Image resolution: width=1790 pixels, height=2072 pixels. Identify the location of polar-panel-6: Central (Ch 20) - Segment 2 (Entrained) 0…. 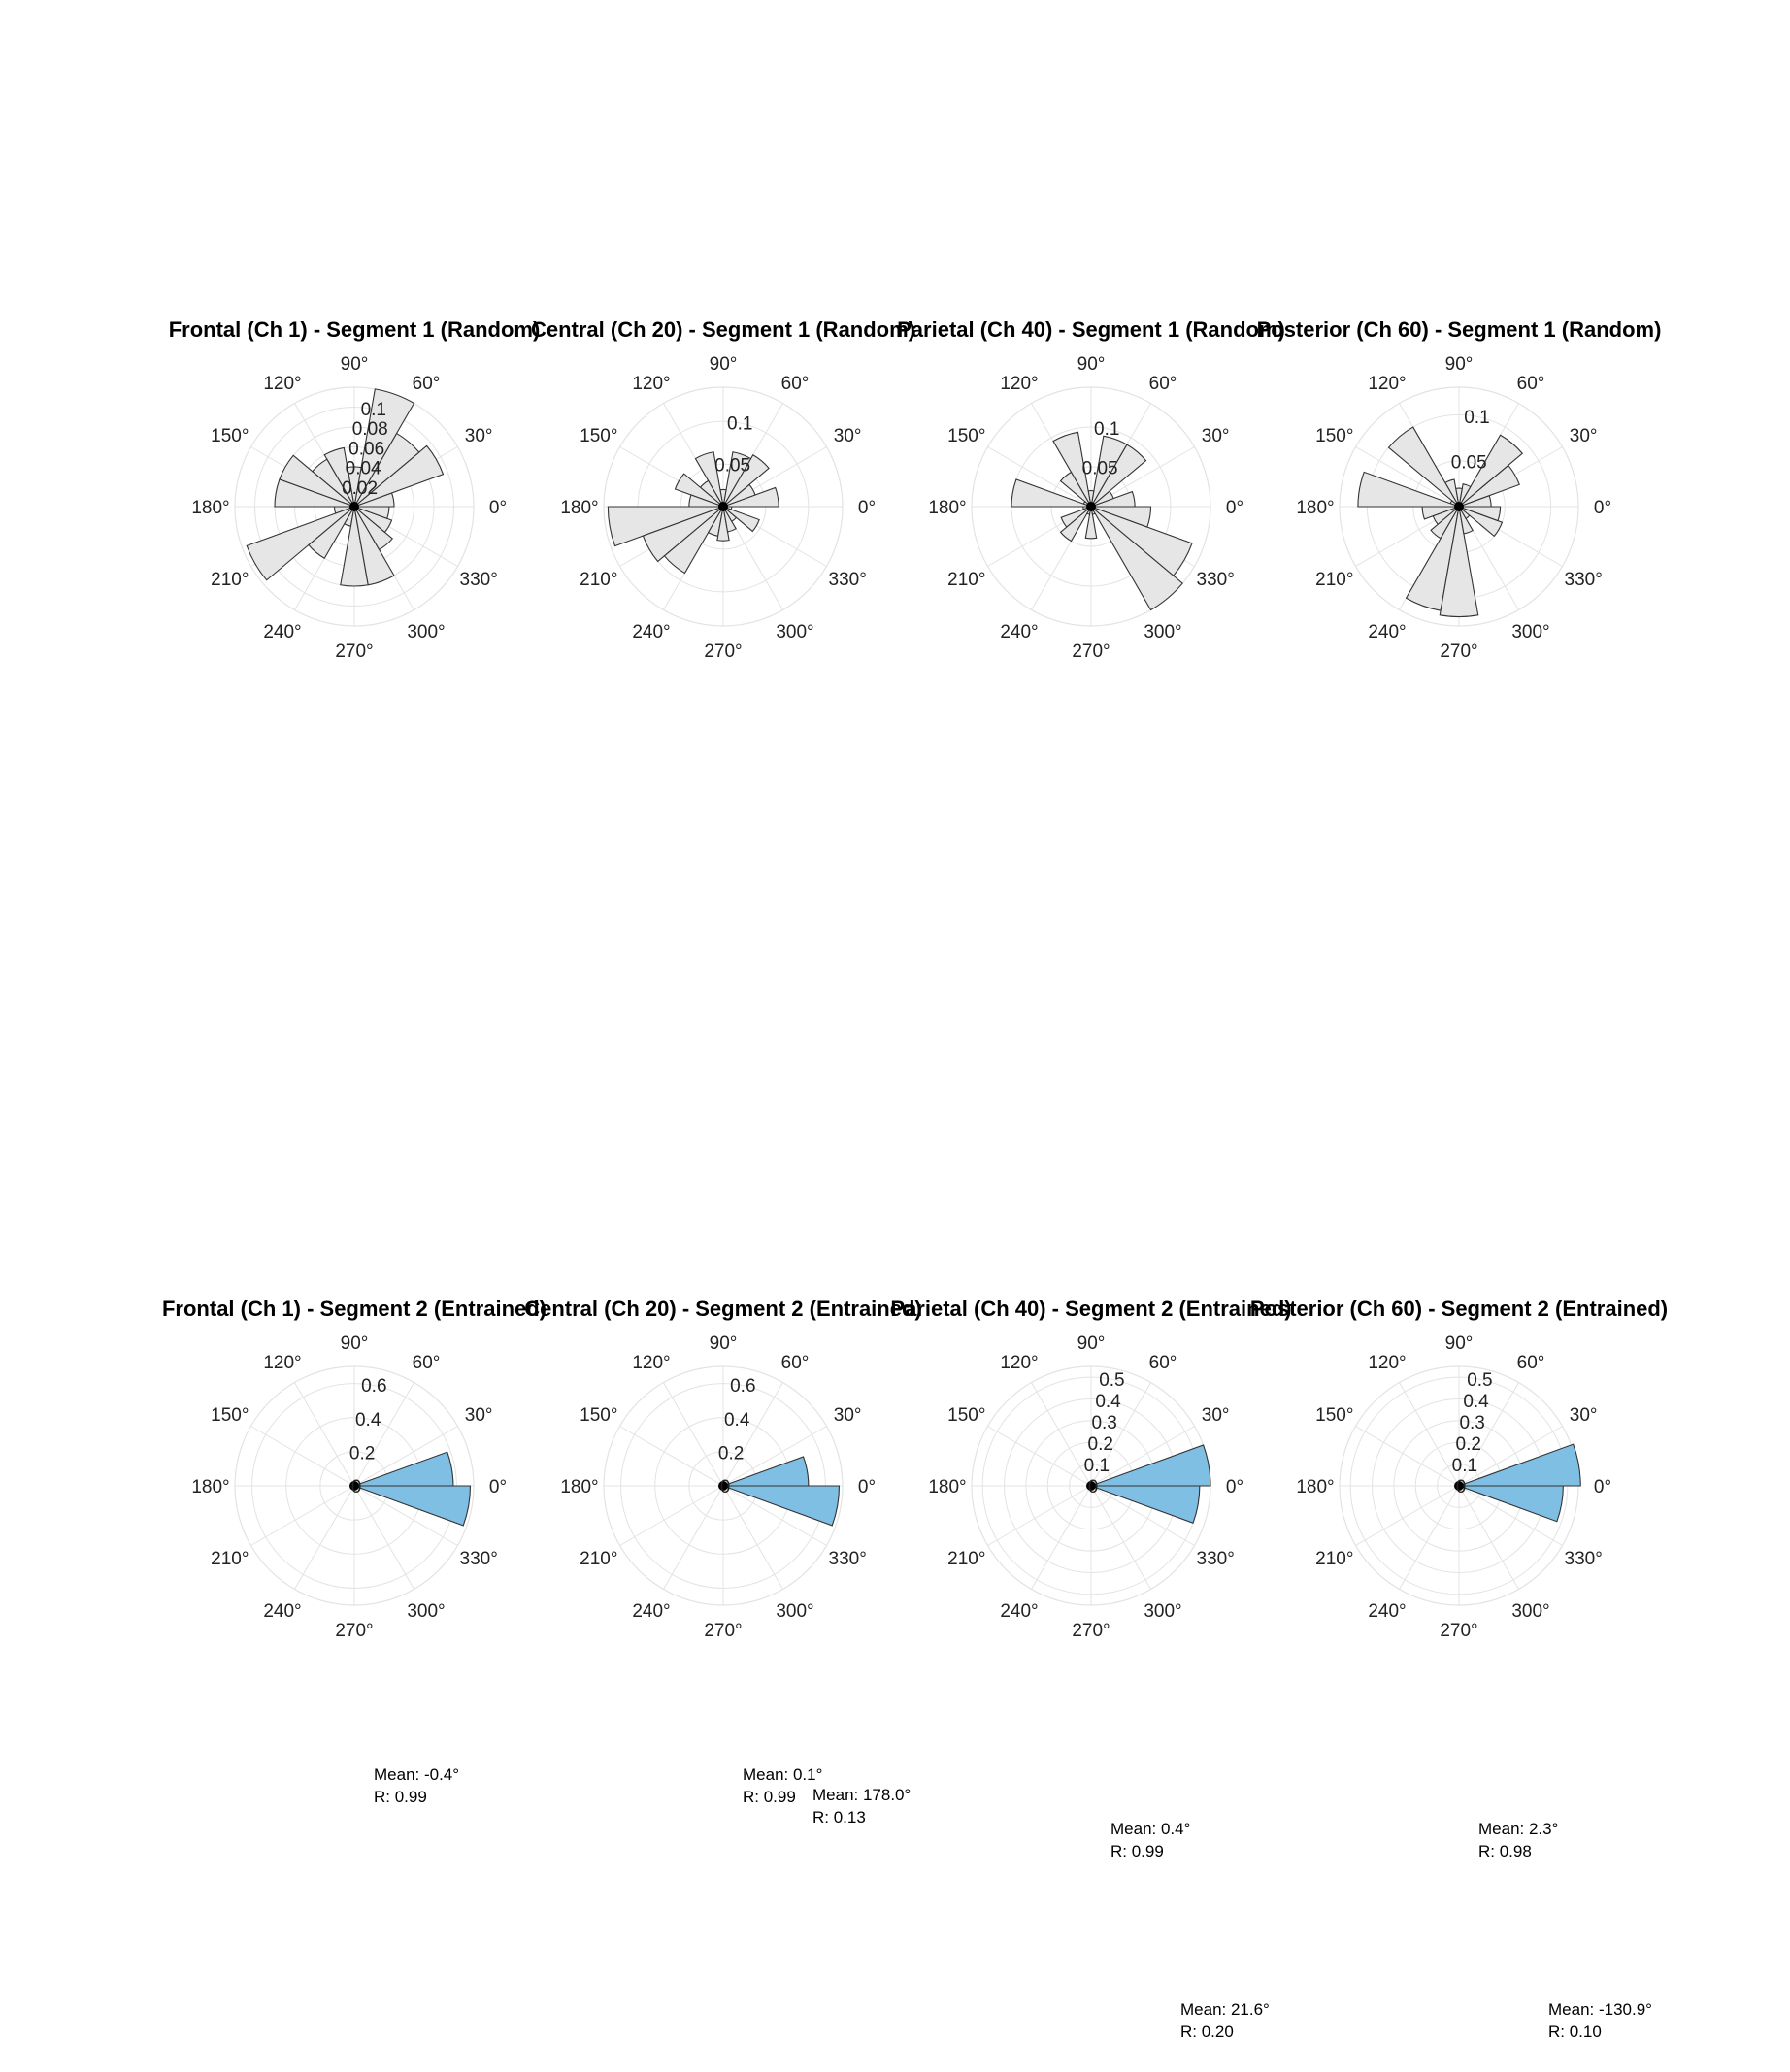
(723, 1562).